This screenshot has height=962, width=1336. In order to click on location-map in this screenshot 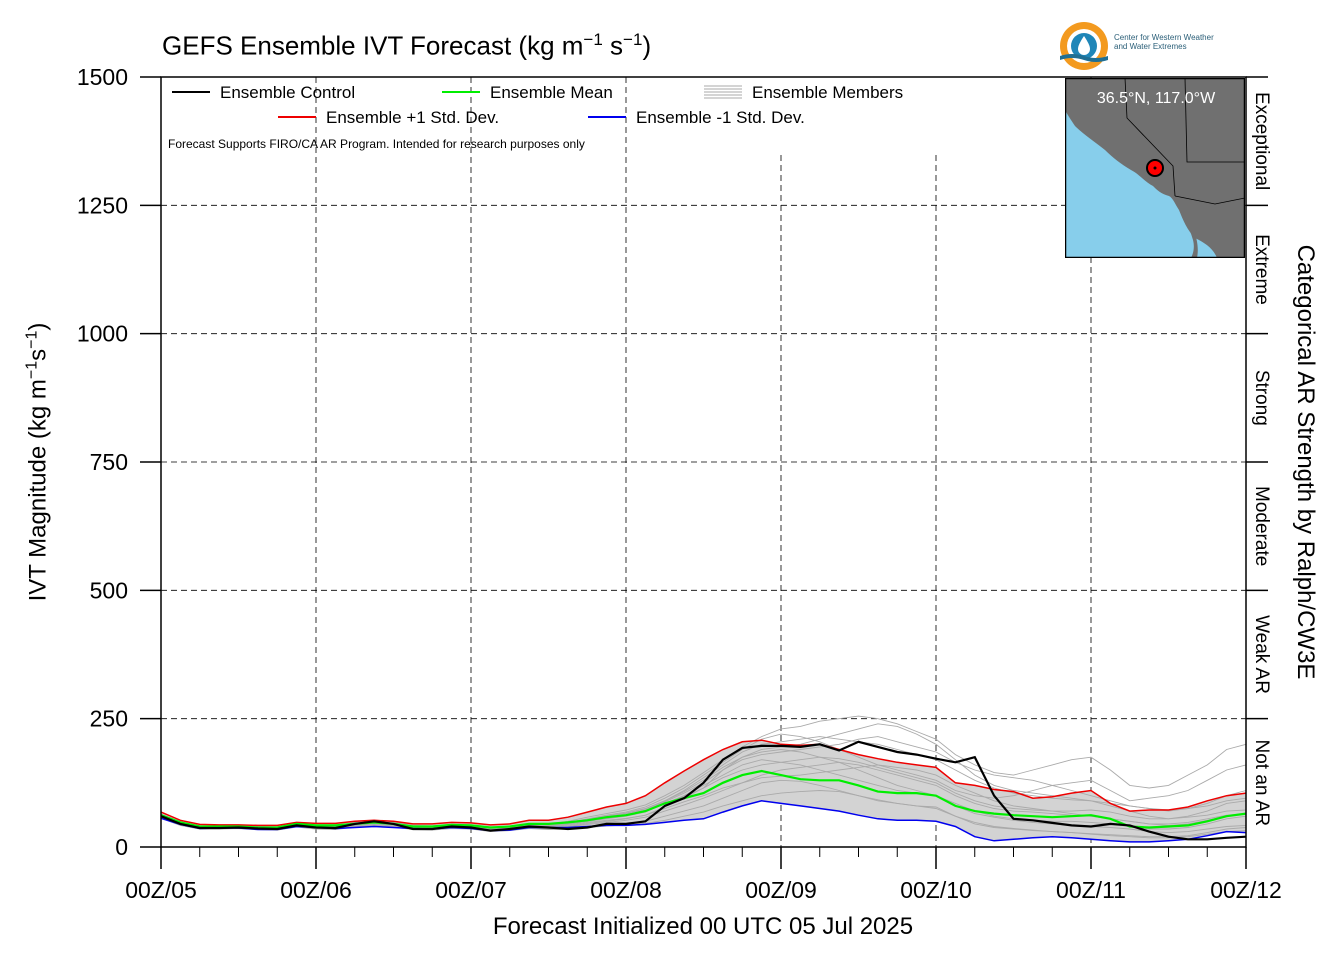, I will do `click(1155, 168)`.